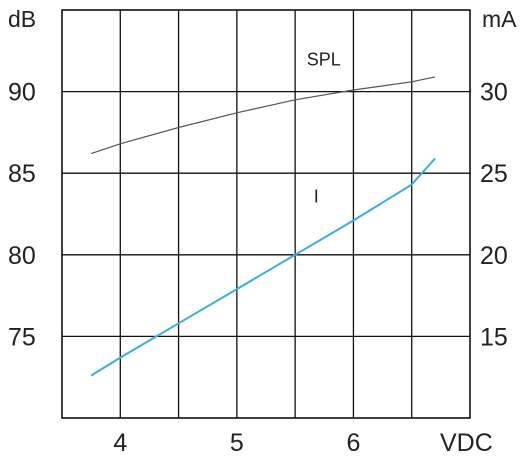 The image size is (530, 461). What do you see at coordinates (263, 115) in the screenshot?
I see `series-line-spl` at bounding box center [263, 115].